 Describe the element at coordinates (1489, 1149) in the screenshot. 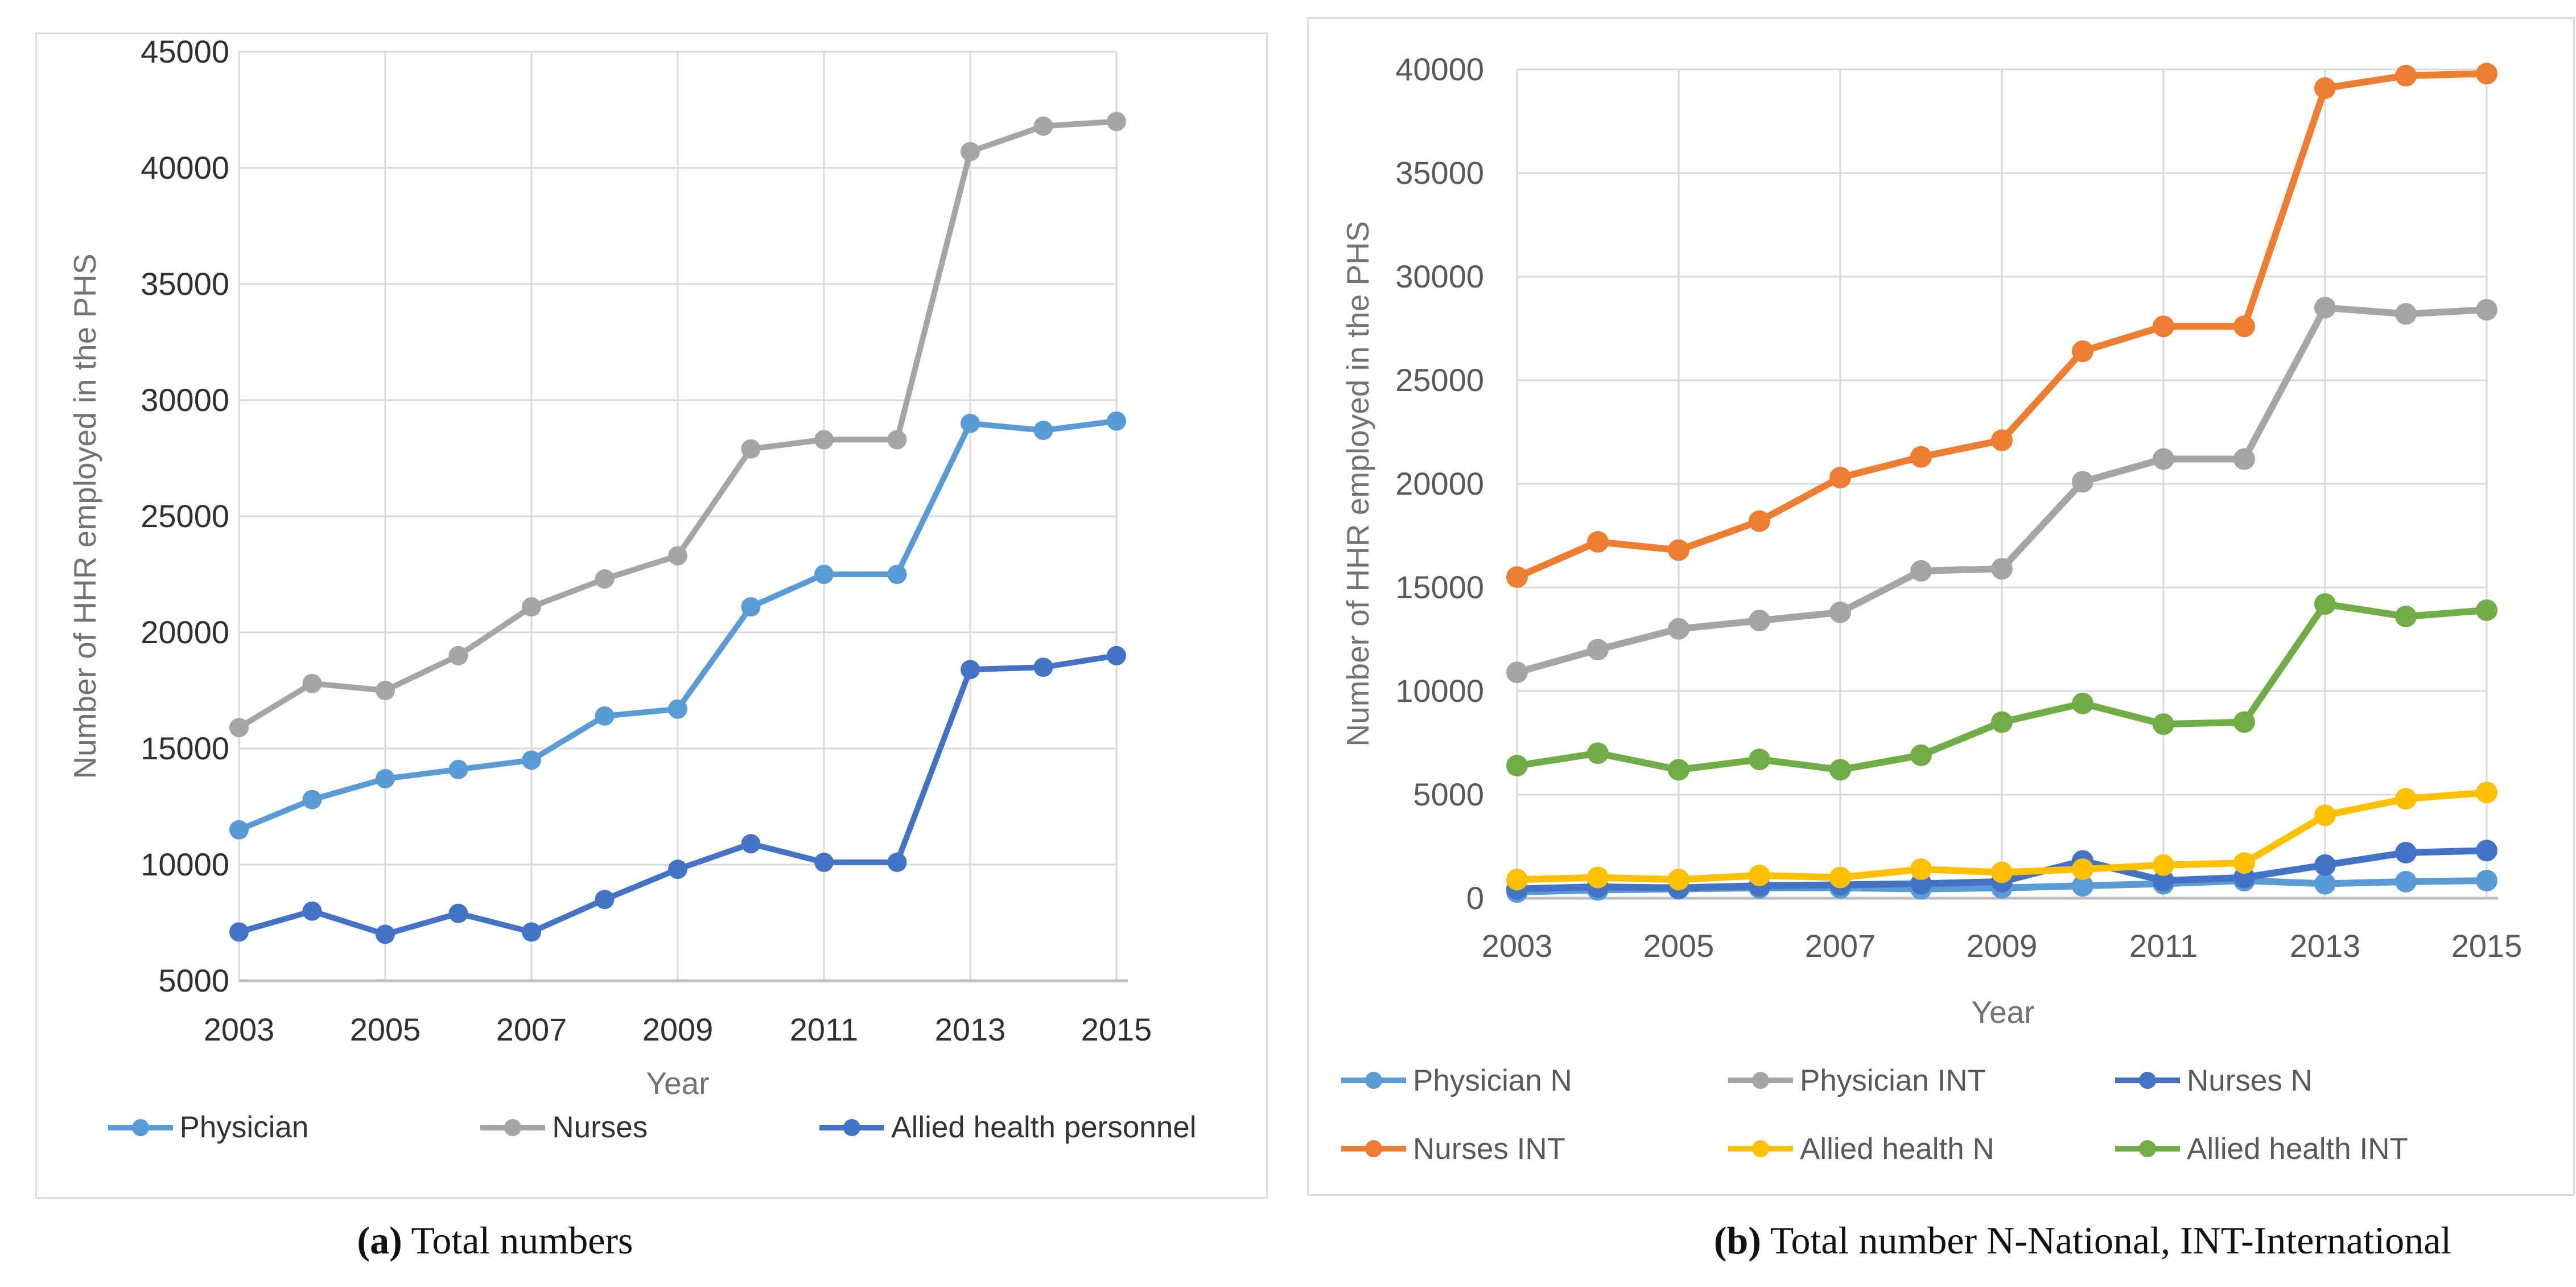

I see `legend-label: Nurses INT` at that location.